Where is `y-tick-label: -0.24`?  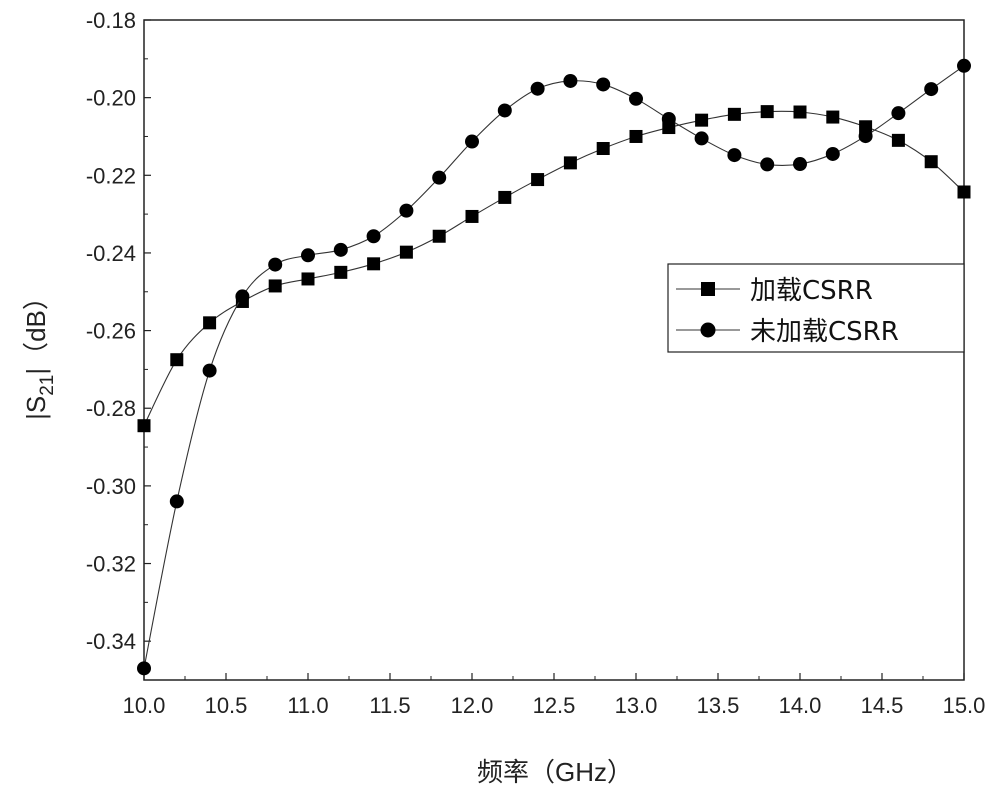
y-tick-label: -0.24 is located at coordinates (111, 253).